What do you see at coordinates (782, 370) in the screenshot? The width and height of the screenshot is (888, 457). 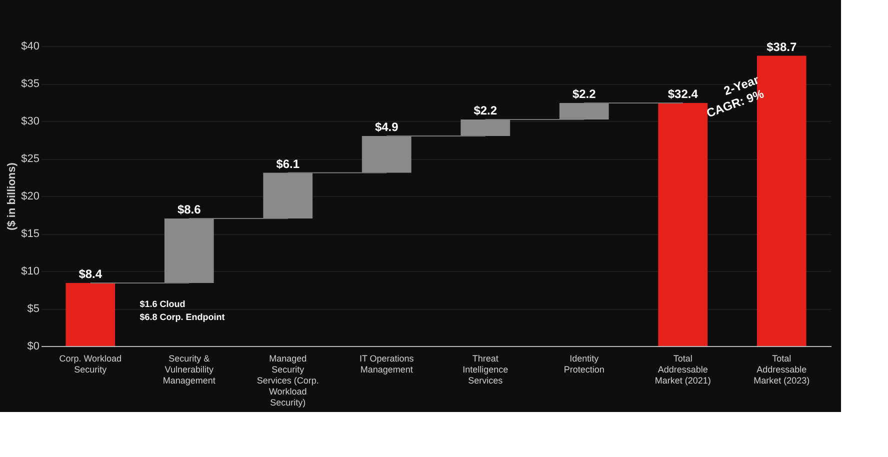 I see `x-tick-label: Total Addressable Market (2023)` at bounding box center [782, 370].